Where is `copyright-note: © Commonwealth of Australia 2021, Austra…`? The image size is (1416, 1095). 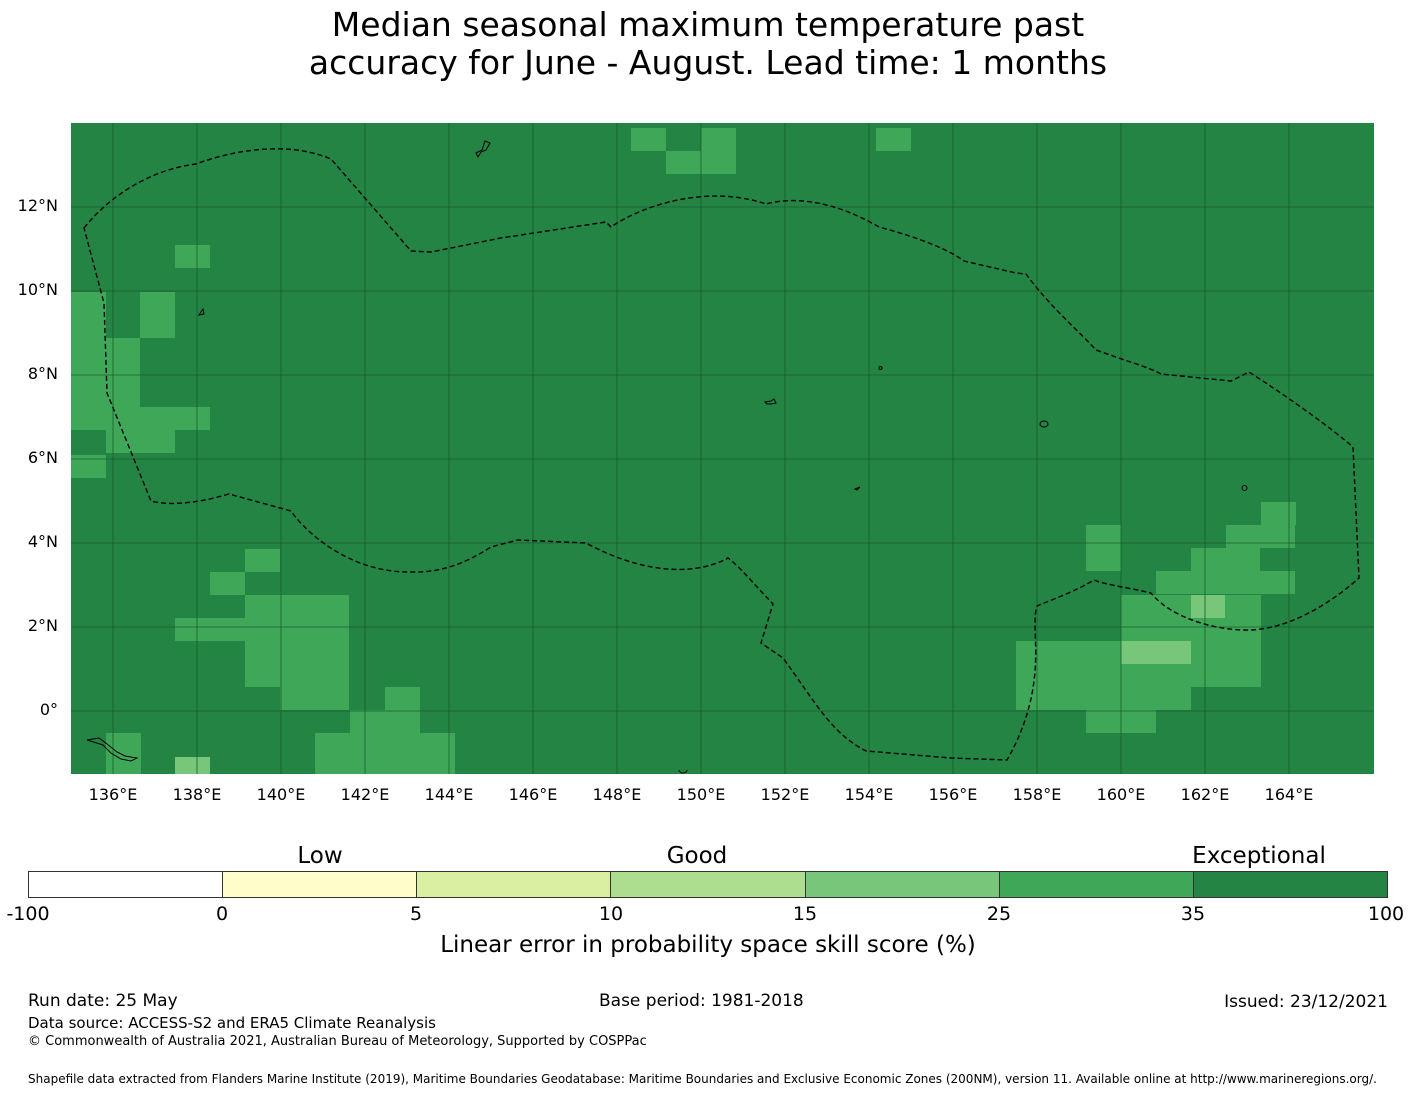 copyright-note: © Commonwealth of Australia 2021, Austra… is located at coordinates (337, 1041).